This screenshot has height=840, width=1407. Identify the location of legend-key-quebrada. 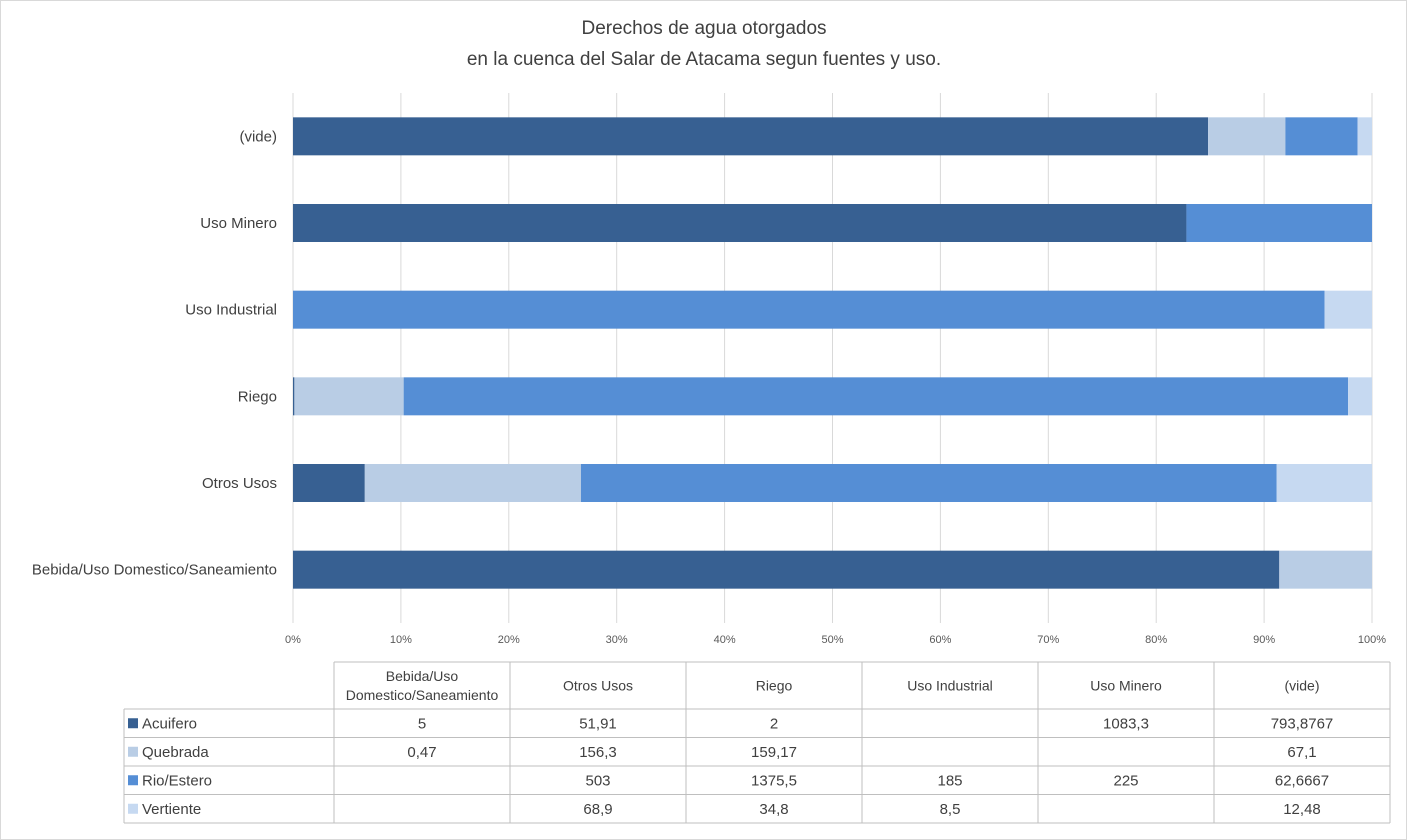
(133, 751).